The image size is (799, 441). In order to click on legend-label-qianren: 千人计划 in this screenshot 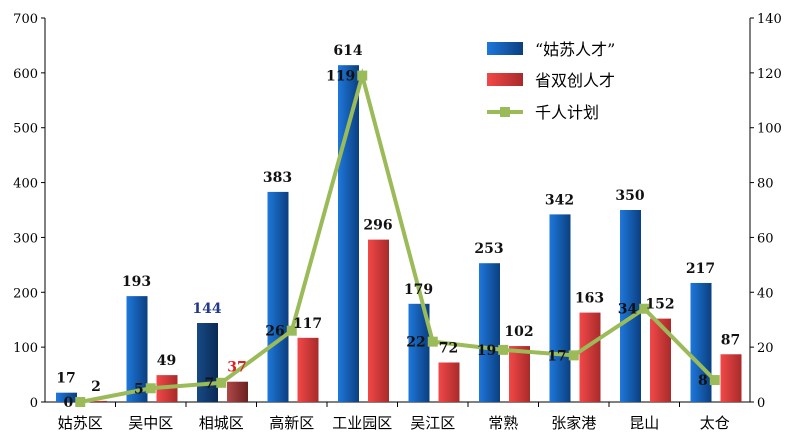, I will do `click(567, 112)`.